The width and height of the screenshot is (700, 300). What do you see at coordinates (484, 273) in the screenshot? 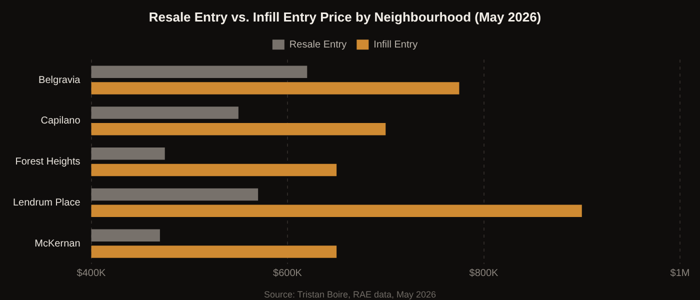
I see `x-tick-label: $800K` at bounding box center [484, 273].